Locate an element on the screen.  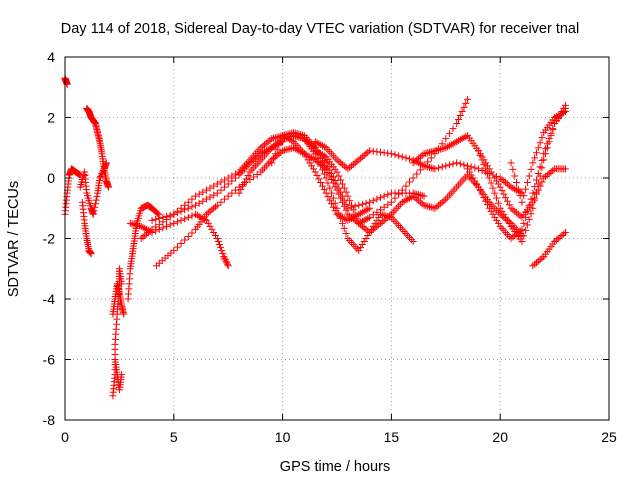
y-tick-label: -8 is located at coordinates (49, 420).